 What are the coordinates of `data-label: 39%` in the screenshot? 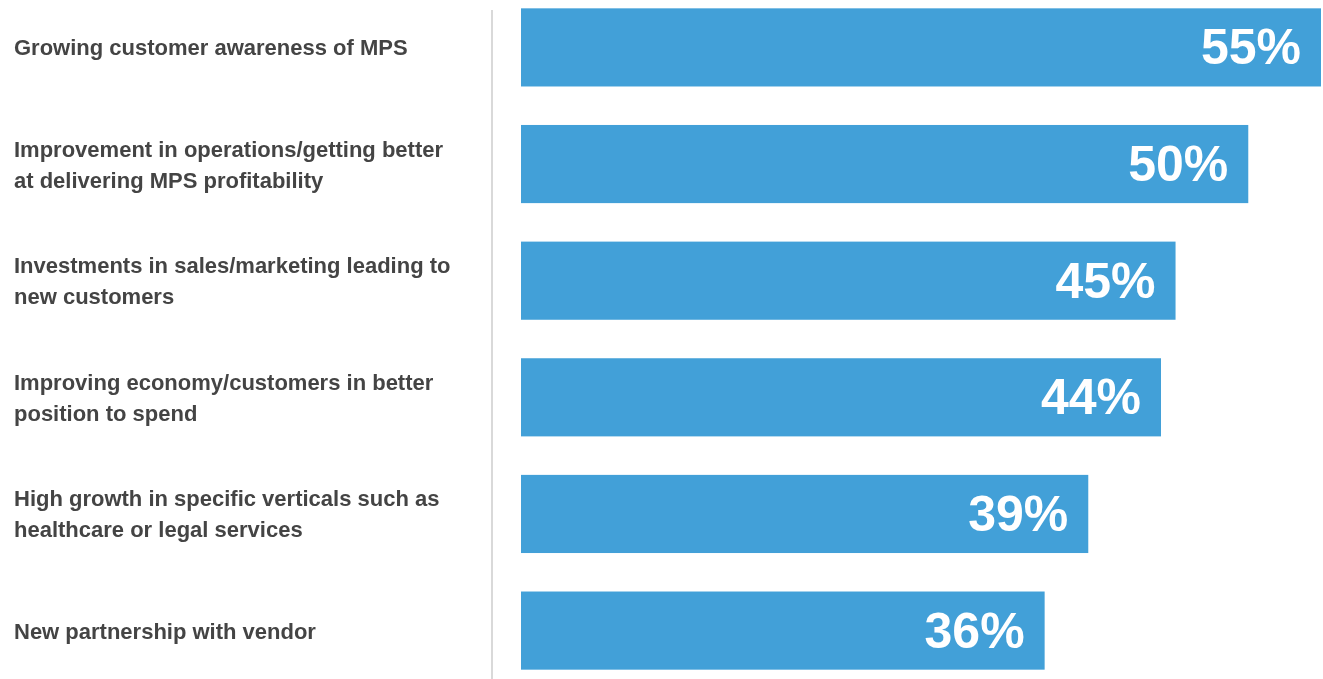 It's located at (1018, 513).